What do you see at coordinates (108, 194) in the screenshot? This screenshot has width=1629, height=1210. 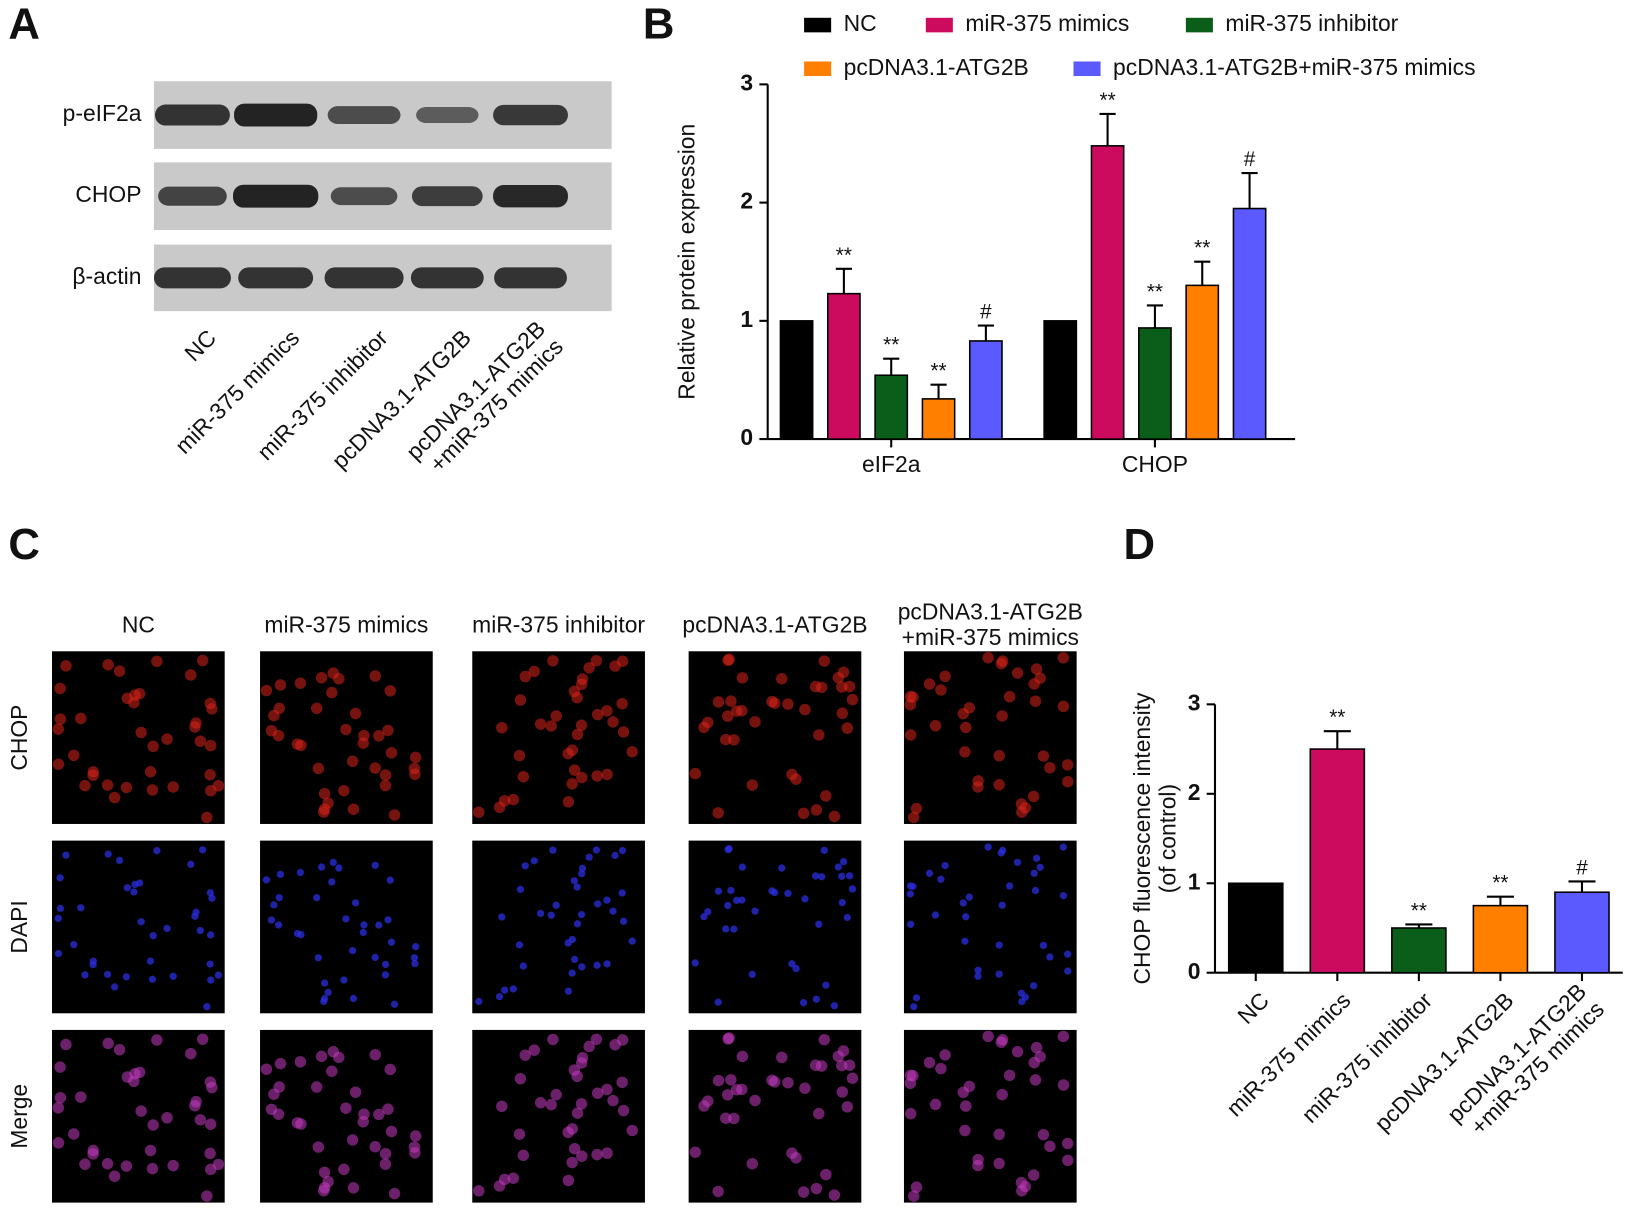 I see `blot-row-label: CHOP` at bounding box center [108, 194].